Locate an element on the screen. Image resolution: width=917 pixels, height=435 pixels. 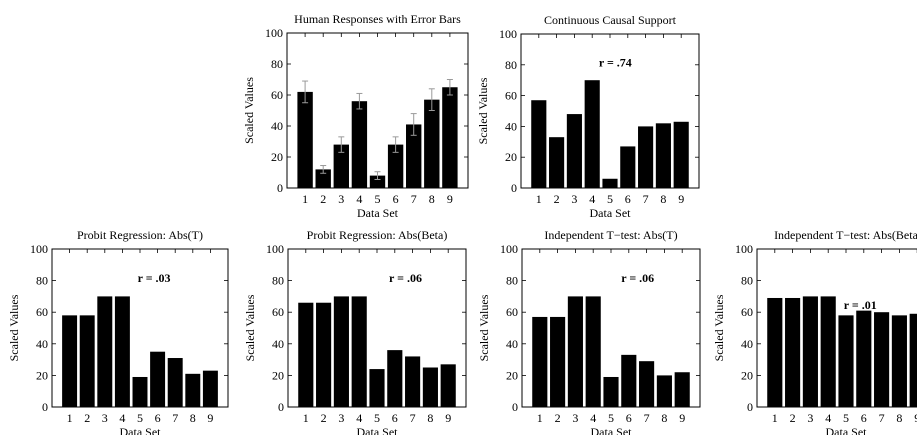
y-tick-label: 0 is located at coordinates (750, 407).